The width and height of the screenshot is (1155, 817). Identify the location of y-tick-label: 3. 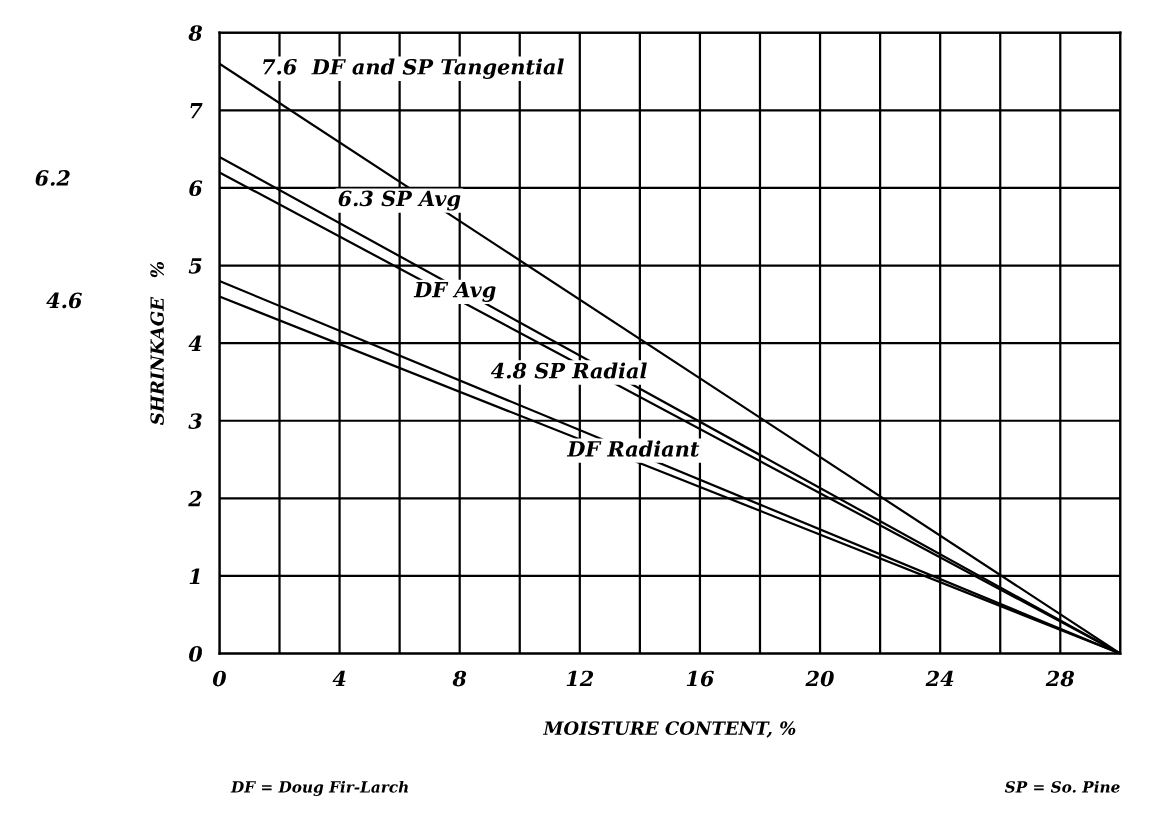
(195, 421).